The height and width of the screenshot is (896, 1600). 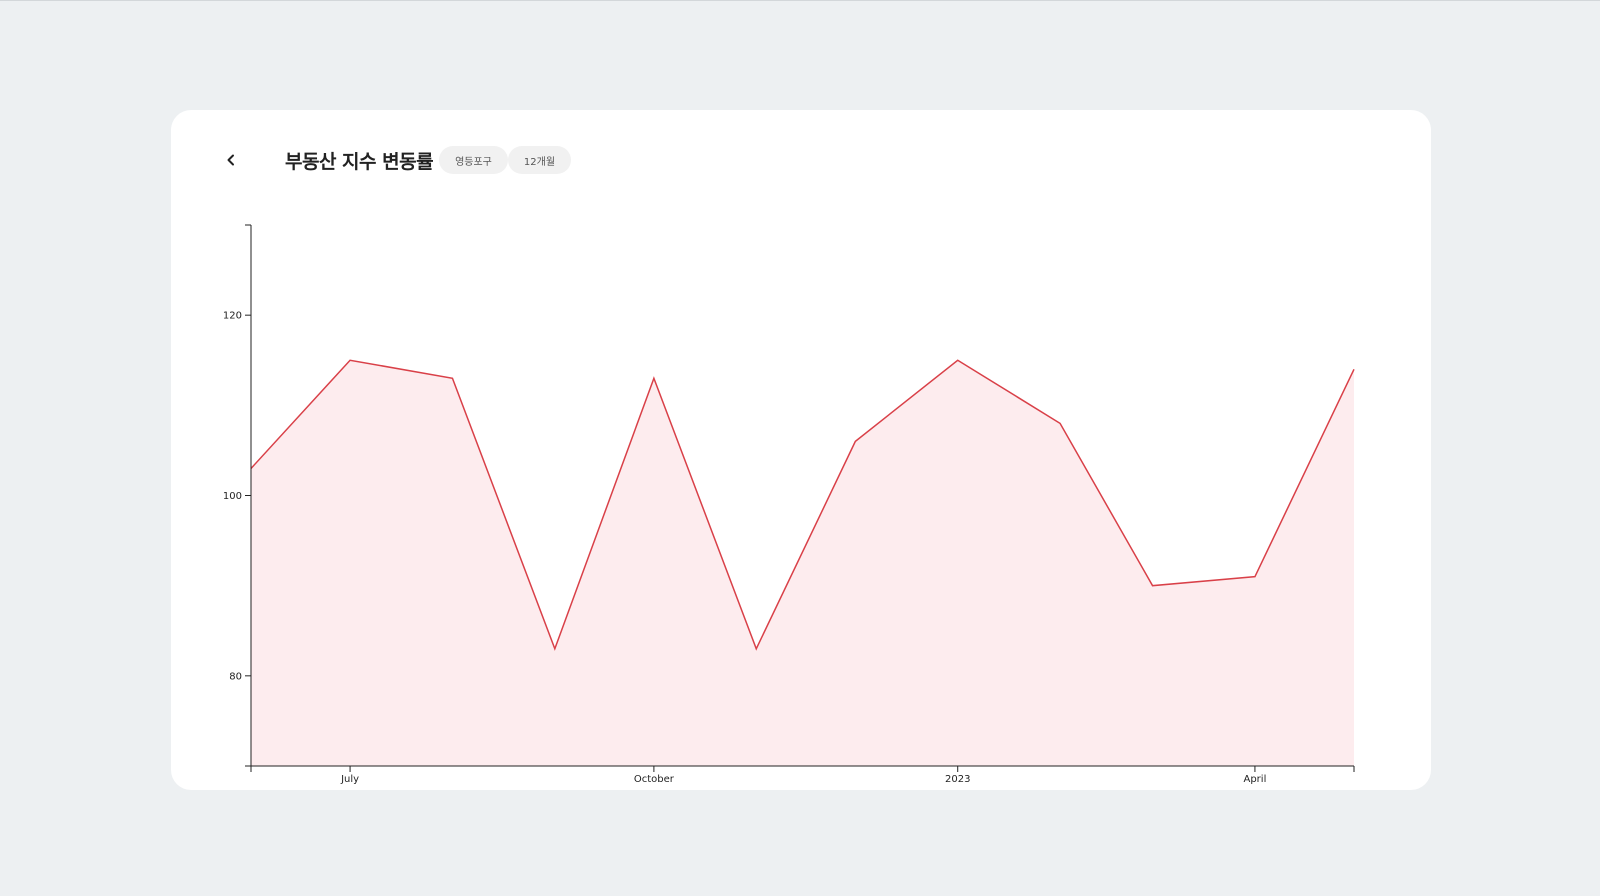 I want to click on x-tick-label: April, so click(x=1254, y=779).